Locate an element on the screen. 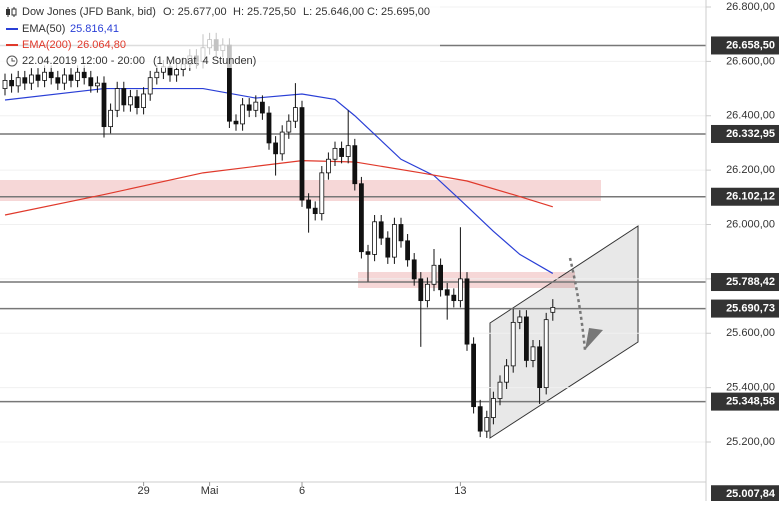 This screenshot has width=780, height=506. level-label: 26.102,12 is located at coordinates (750, 197).